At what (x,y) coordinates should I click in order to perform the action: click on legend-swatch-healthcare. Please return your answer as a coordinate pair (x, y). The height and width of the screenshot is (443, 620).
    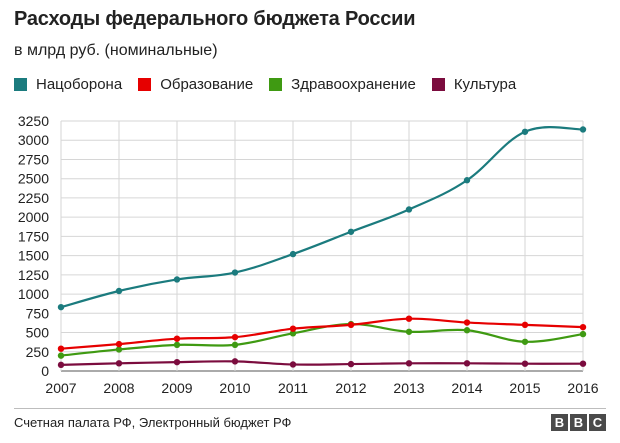
    Looking at the image, I should click on (276, 84).